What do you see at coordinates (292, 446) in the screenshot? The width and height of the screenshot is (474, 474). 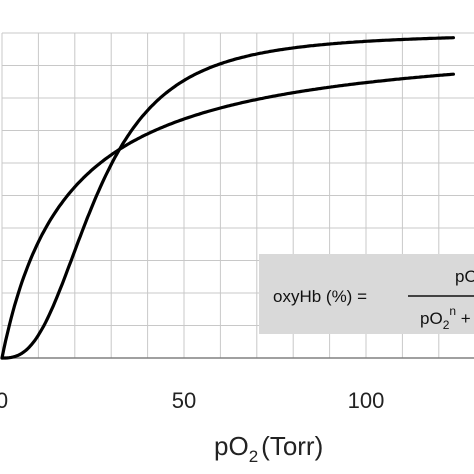 I see `x-axis-title-unit: (Torr)` at bounding box center [292, 446].